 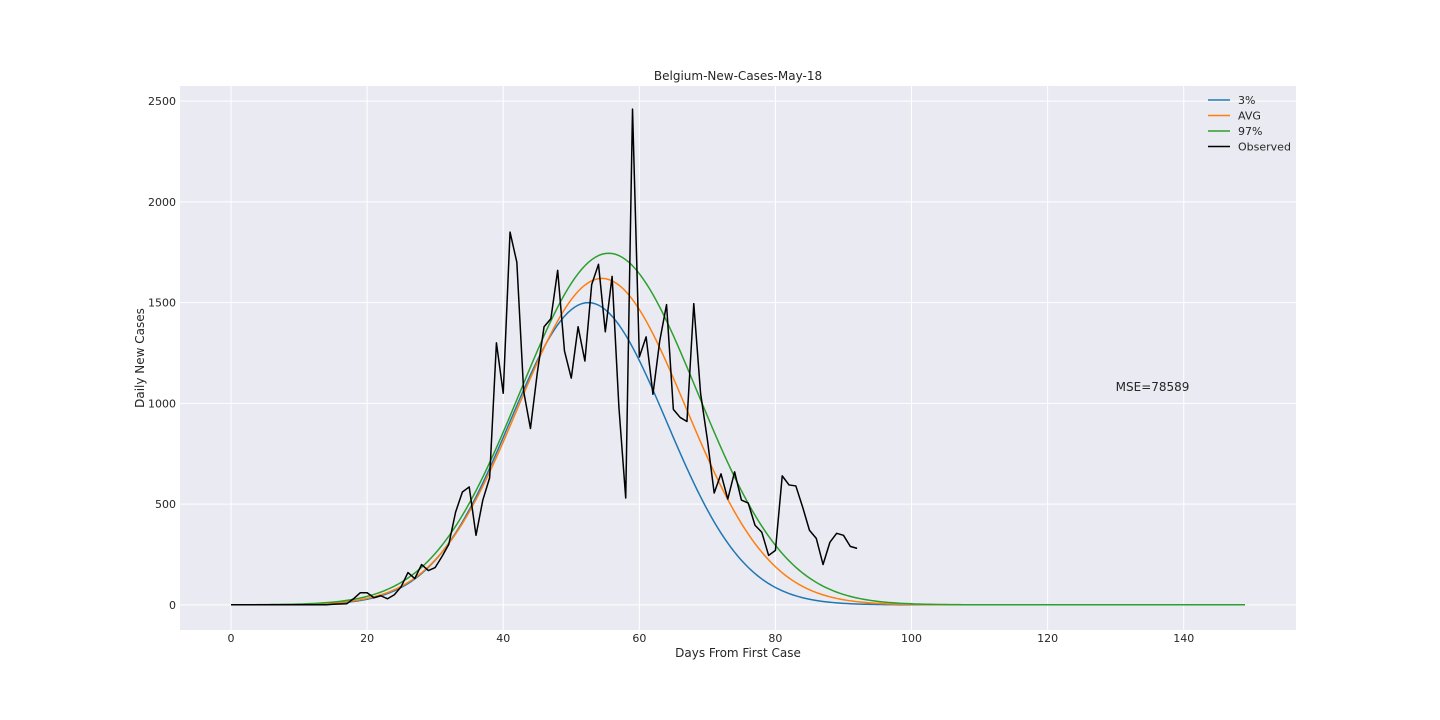 I want to click on legend-label: AVG, so click(x=1249, y=116).